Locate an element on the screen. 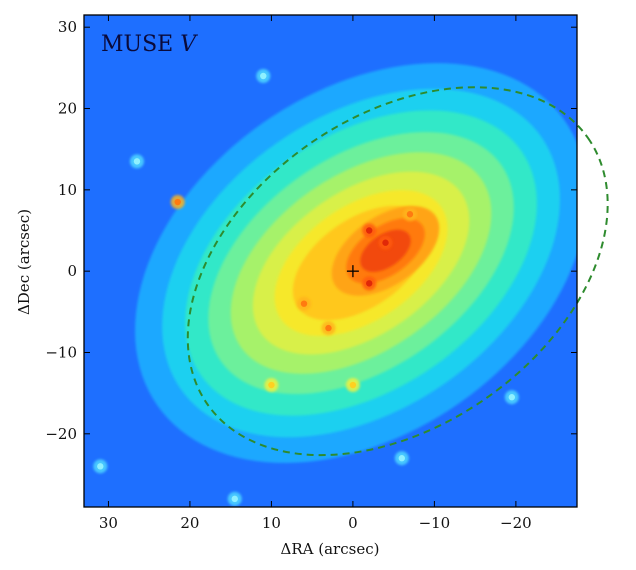  y-tick-label: 20 is located at coordinates (67, 109).